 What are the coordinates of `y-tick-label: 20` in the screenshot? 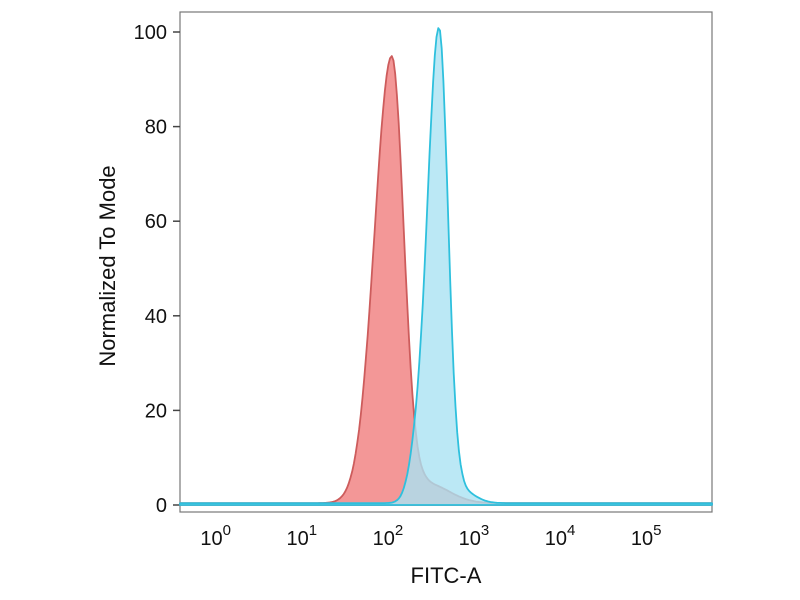 It's located at (156, 411).